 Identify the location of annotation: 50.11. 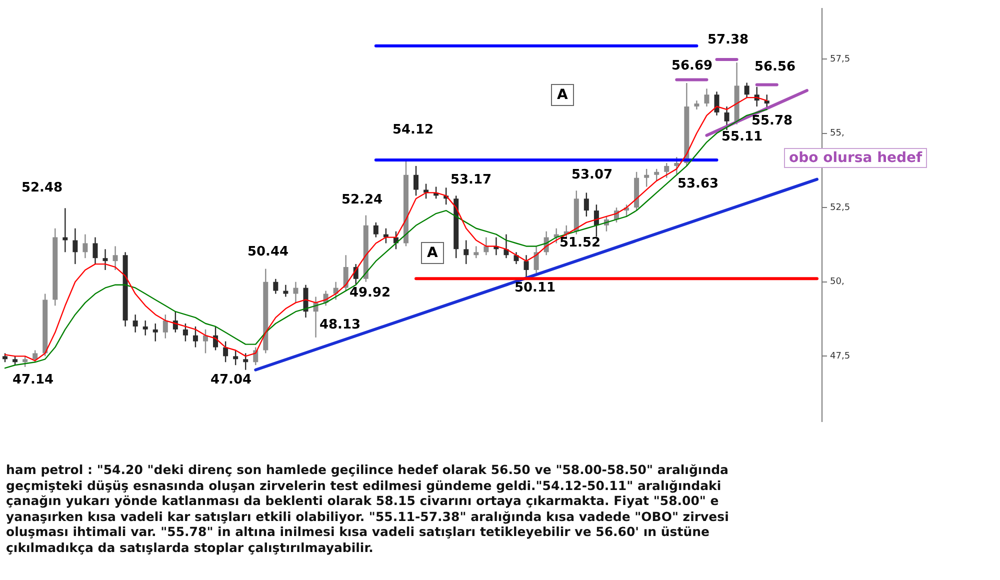
(535, 288).